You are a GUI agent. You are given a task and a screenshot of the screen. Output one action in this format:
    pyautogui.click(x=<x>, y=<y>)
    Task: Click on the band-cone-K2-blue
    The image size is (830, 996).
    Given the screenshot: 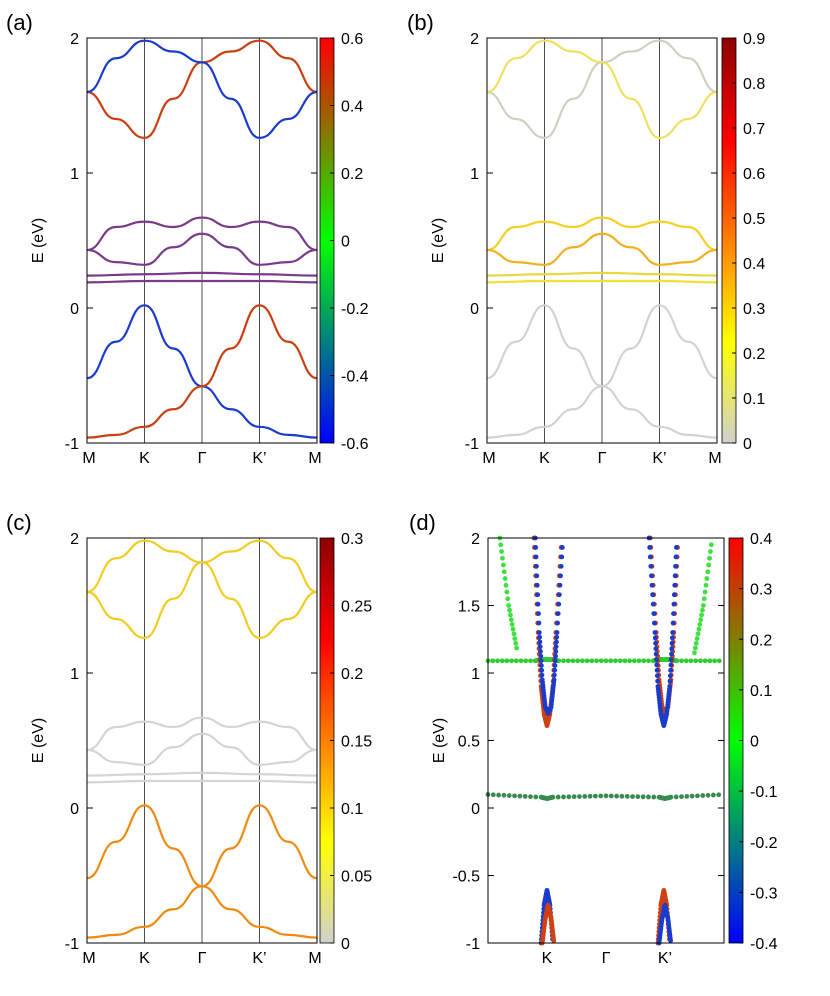 What is the action you would take?
    pyautogui.click(x=662, y=632)
    